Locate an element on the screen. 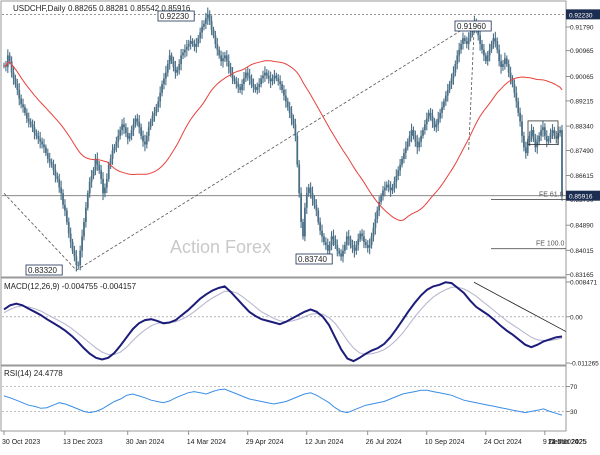  y-tick-label: -0.011265 is located at coordinates (584, 364).